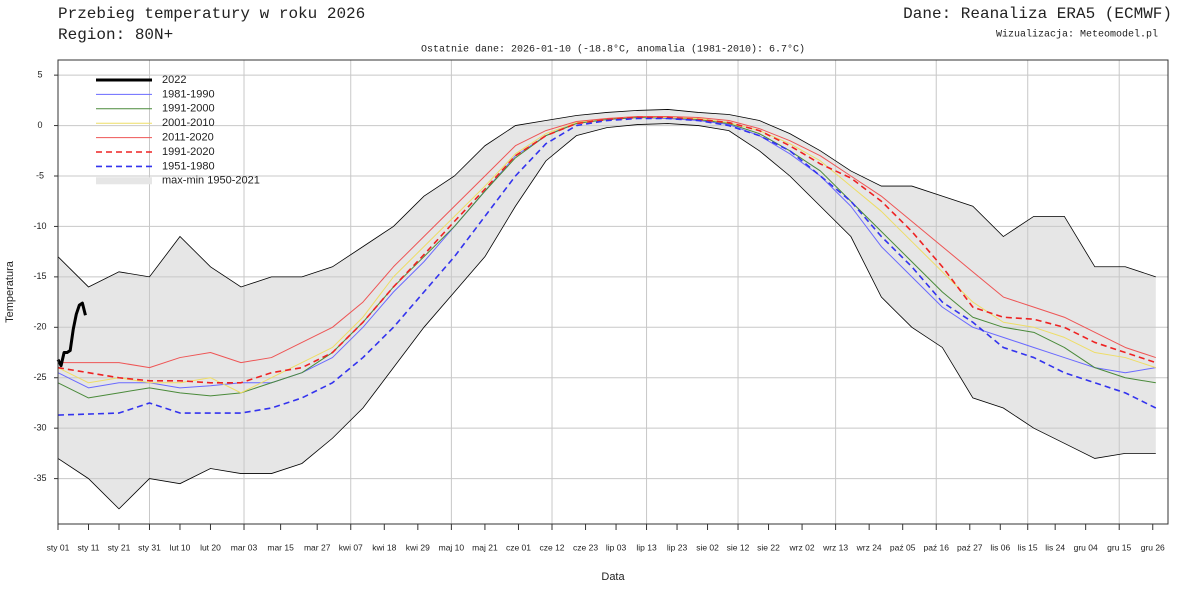 The image size is (1200, 600). What do you see at coordinates (188, 152) in the screenshot?
I see `legend-label: 1991-2020` at bounding box center [188, 152].